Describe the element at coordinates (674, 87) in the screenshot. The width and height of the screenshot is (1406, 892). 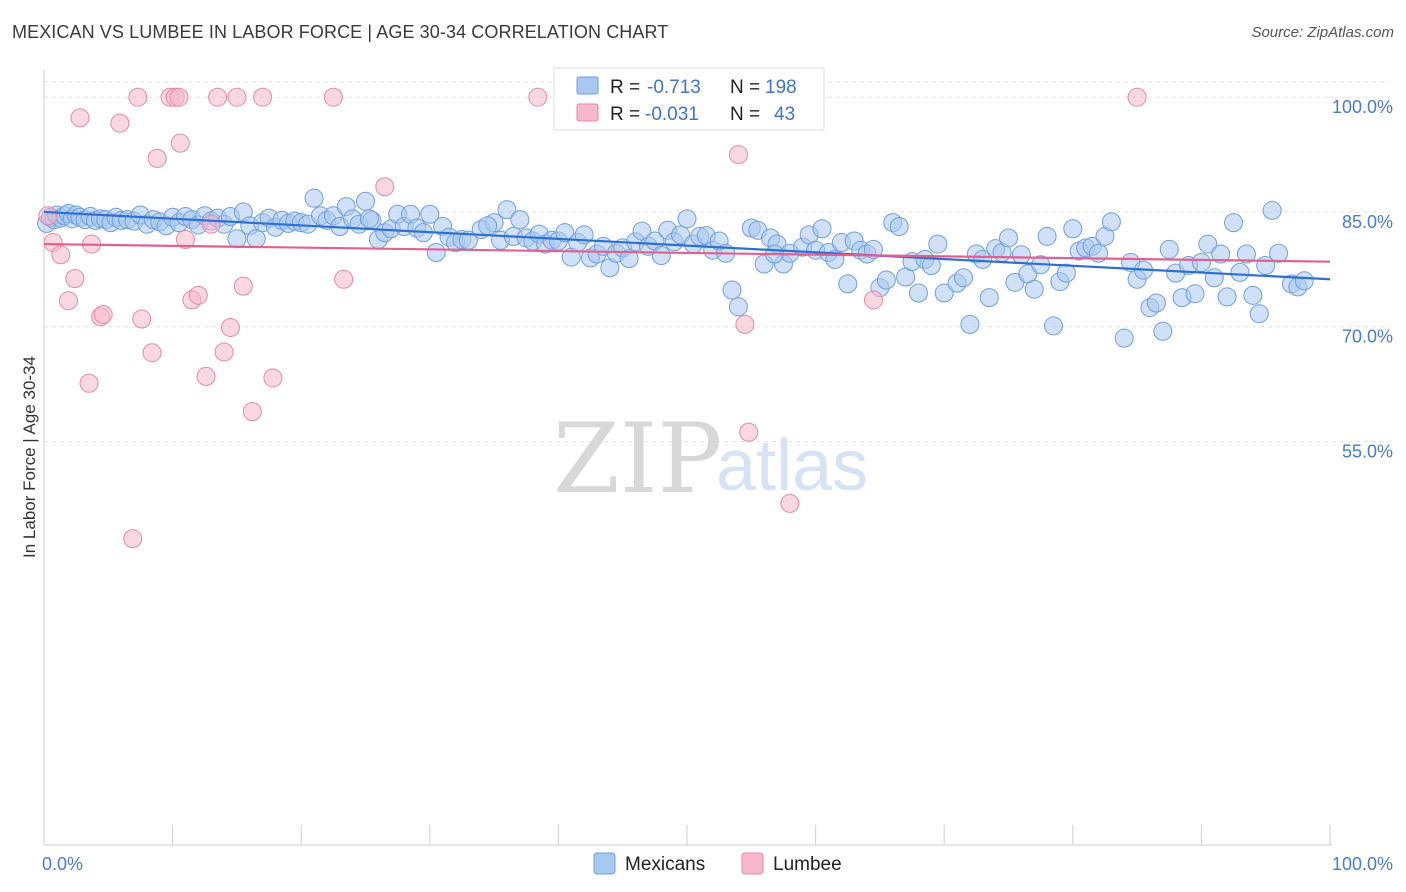
I see `legend-r-value-0: -0.713` at that location.